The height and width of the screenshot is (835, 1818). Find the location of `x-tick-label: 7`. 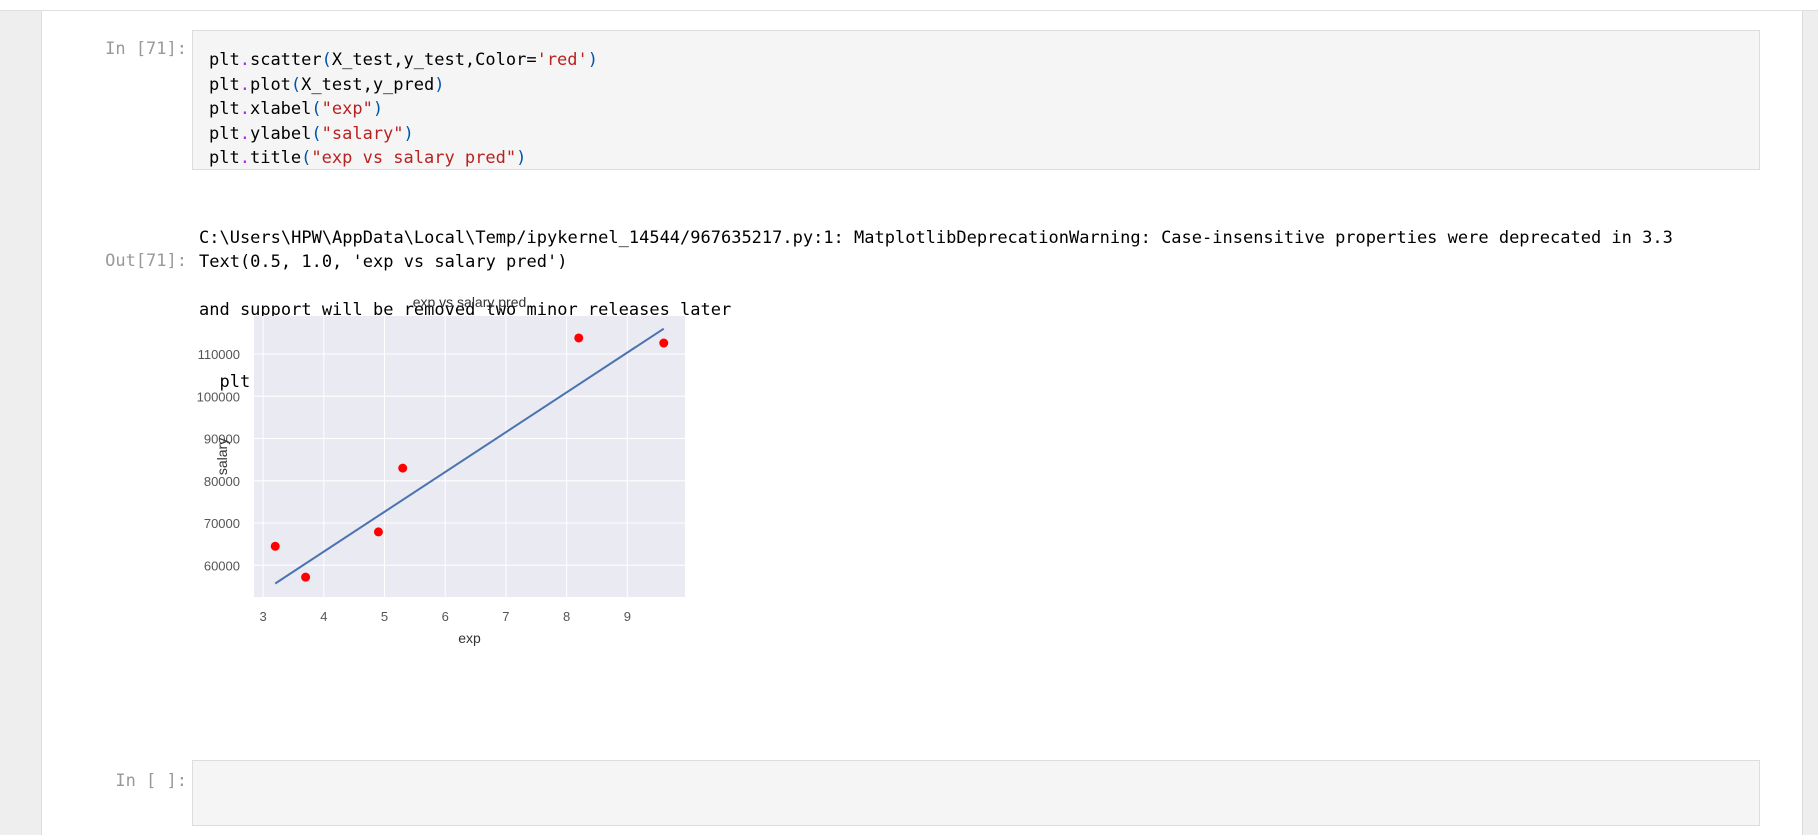

x-tick-label: 7 is located at coordinates (505, 616).